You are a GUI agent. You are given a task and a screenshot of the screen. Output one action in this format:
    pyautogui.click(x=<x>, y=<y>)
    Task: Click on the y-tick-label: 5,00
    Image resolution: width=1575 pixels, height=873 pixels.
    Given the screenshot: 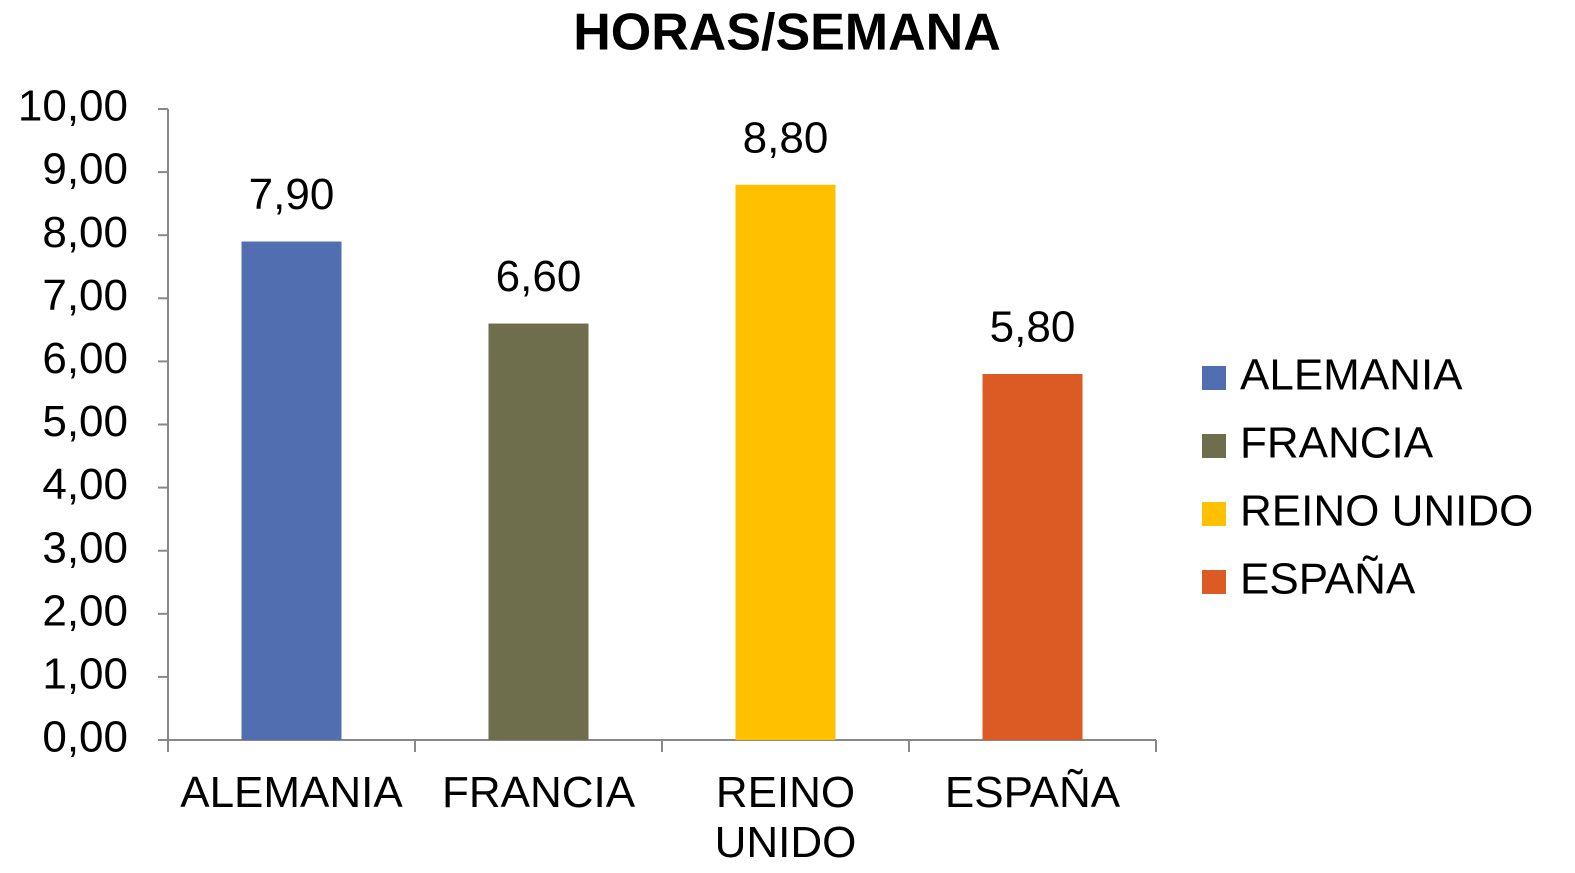 What is the action you would take?
    pyautogui.click(x=85, y=421)
    